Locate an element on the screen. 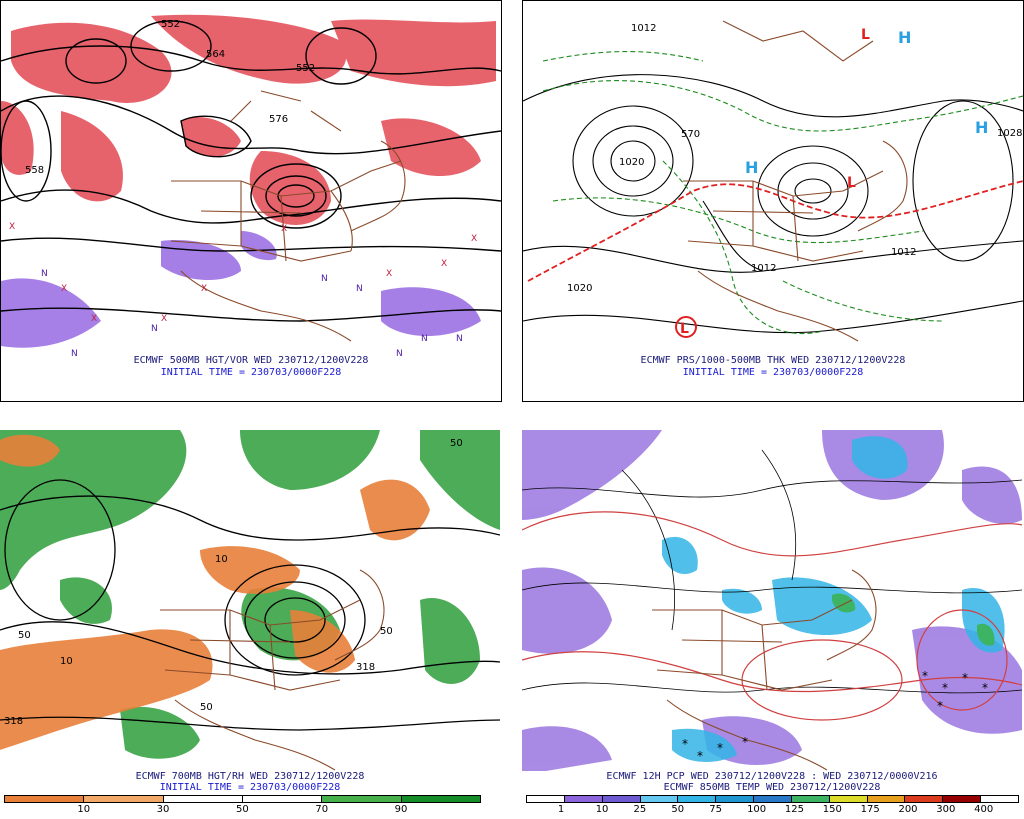 The image size is (1024, 819). negative-vorticity-fill is located at coordinates (241, 289).